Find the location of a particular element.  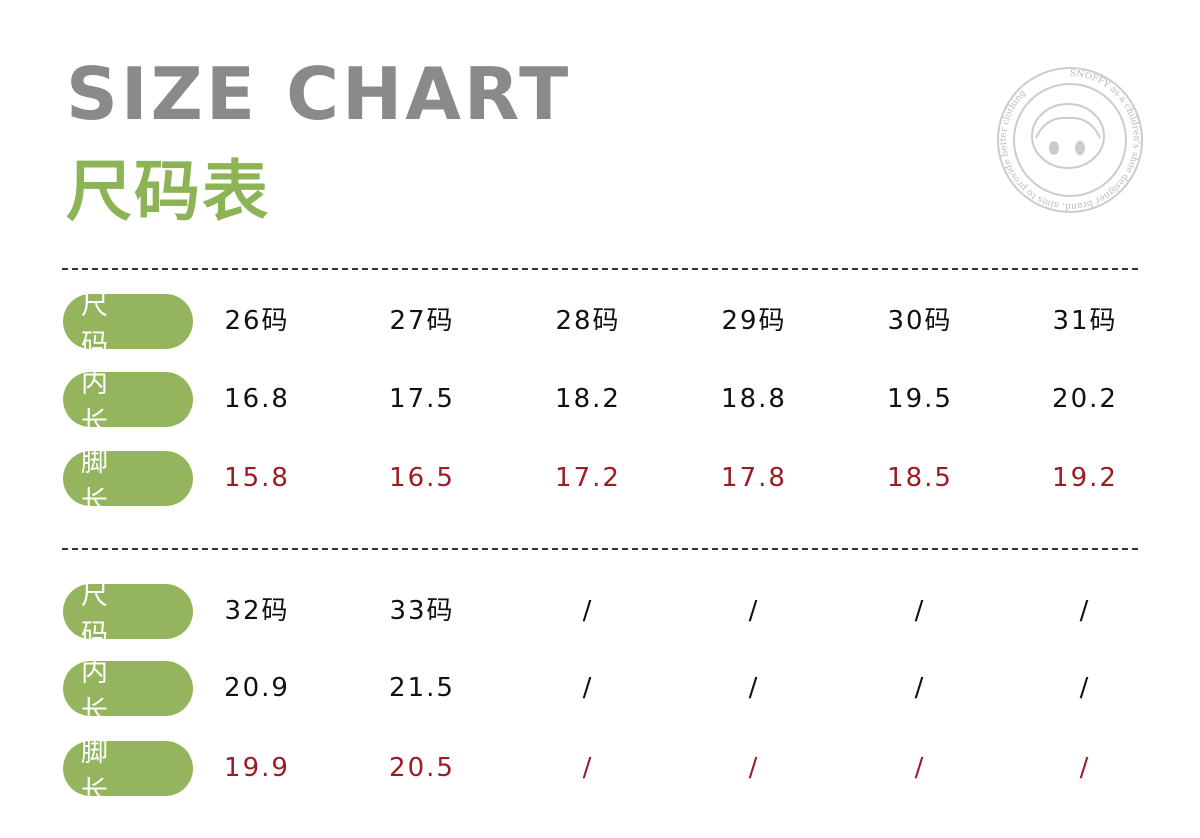

table-cell: 32码 is located at coordinates (257, 611).